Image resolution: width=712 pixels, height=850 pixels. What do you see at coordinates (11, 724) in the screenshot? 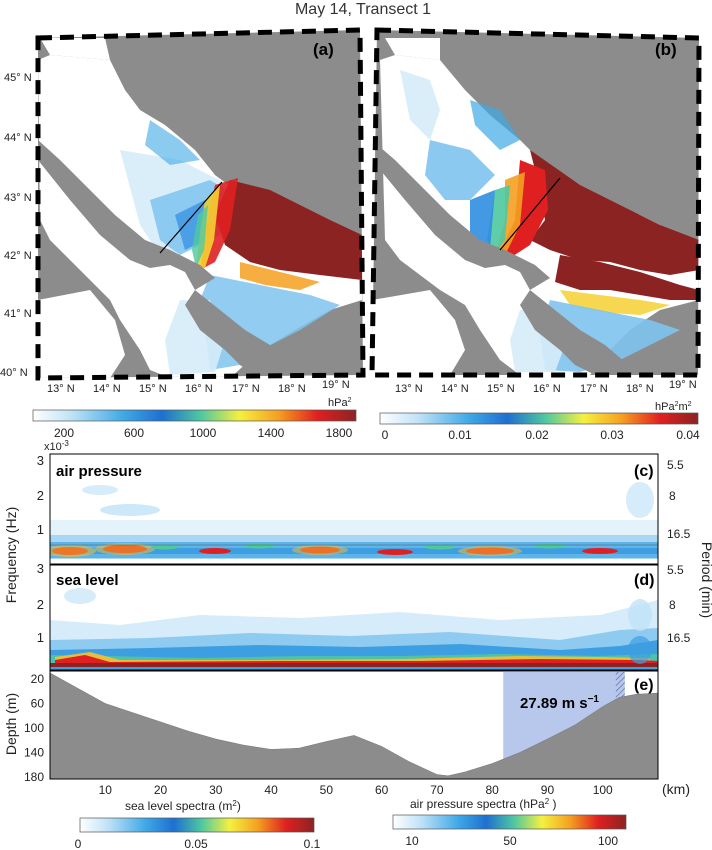
I see `depth-axis-label: Depth (m)` at bounding box center [11, 724].